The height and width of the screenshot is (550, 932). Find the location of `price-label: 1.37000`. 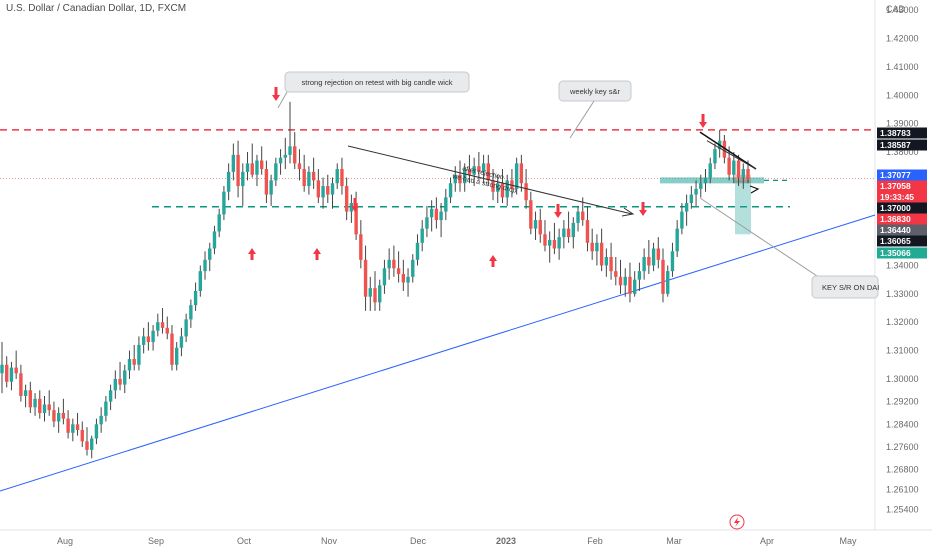

price-label: 1.37000 is located at coordinates (895, 208).